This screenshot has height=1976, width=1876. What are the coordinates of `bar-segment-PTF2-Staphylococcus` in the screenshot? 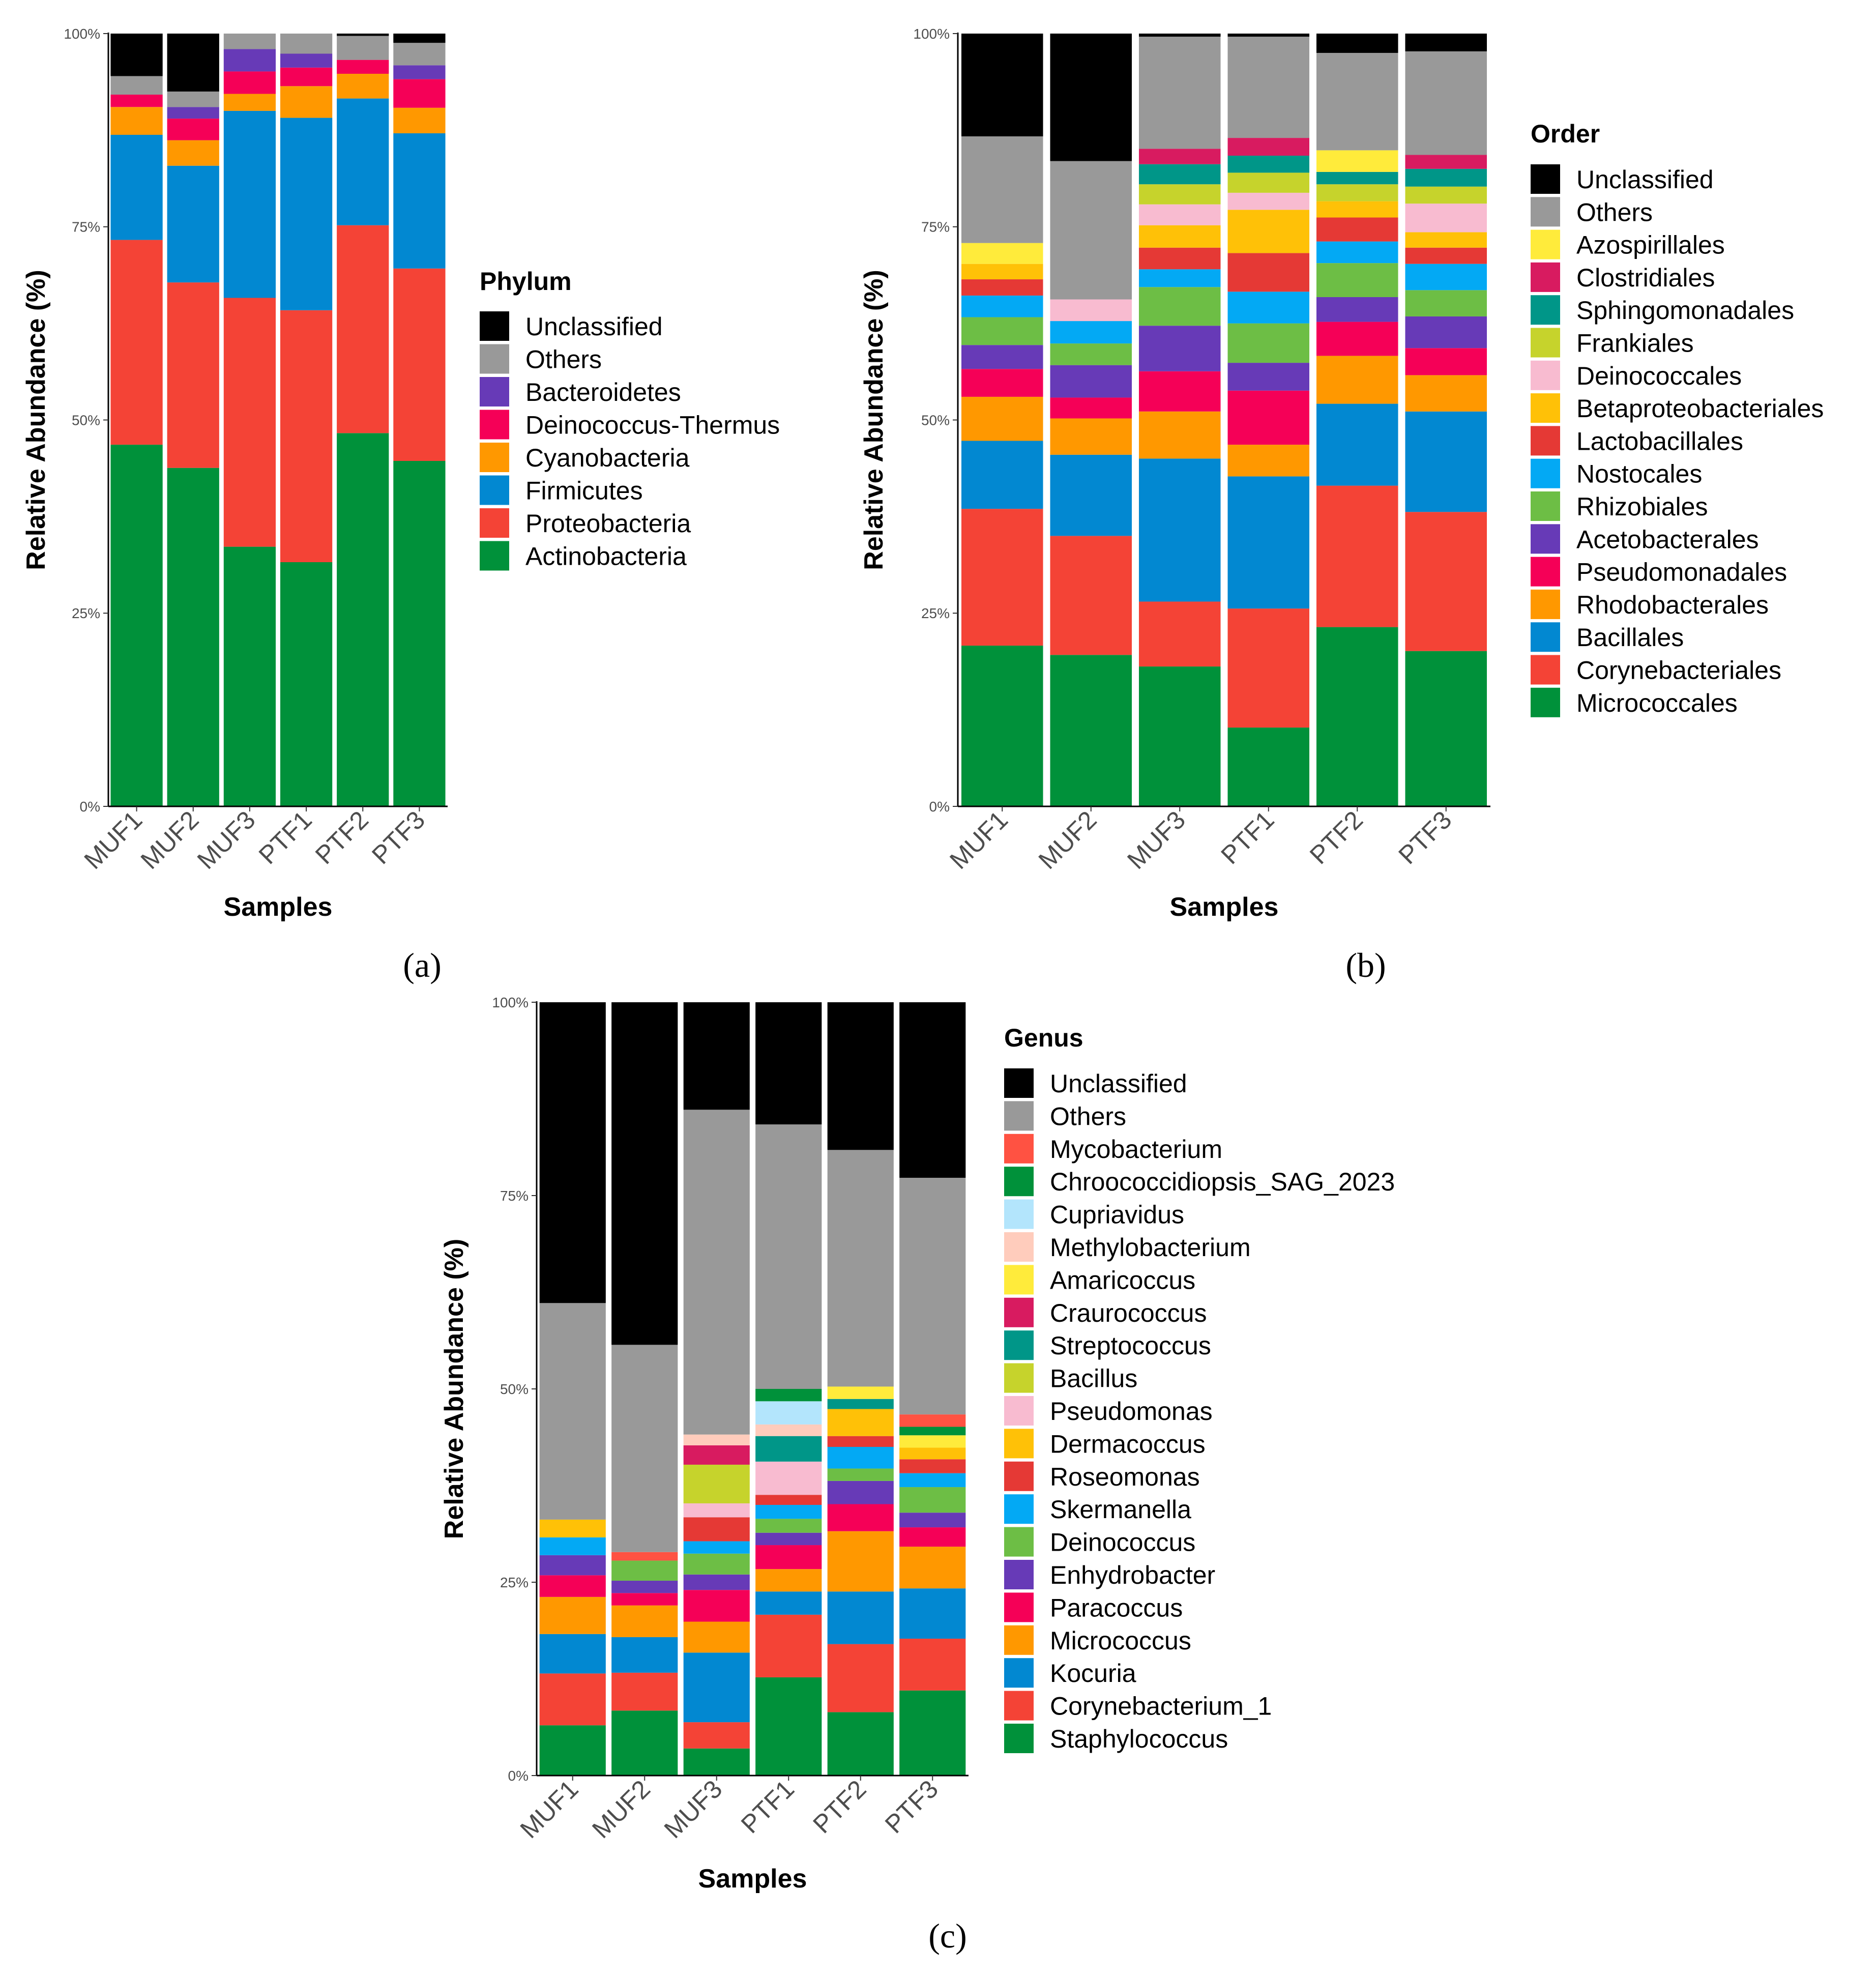 It's located at (860, 1744).